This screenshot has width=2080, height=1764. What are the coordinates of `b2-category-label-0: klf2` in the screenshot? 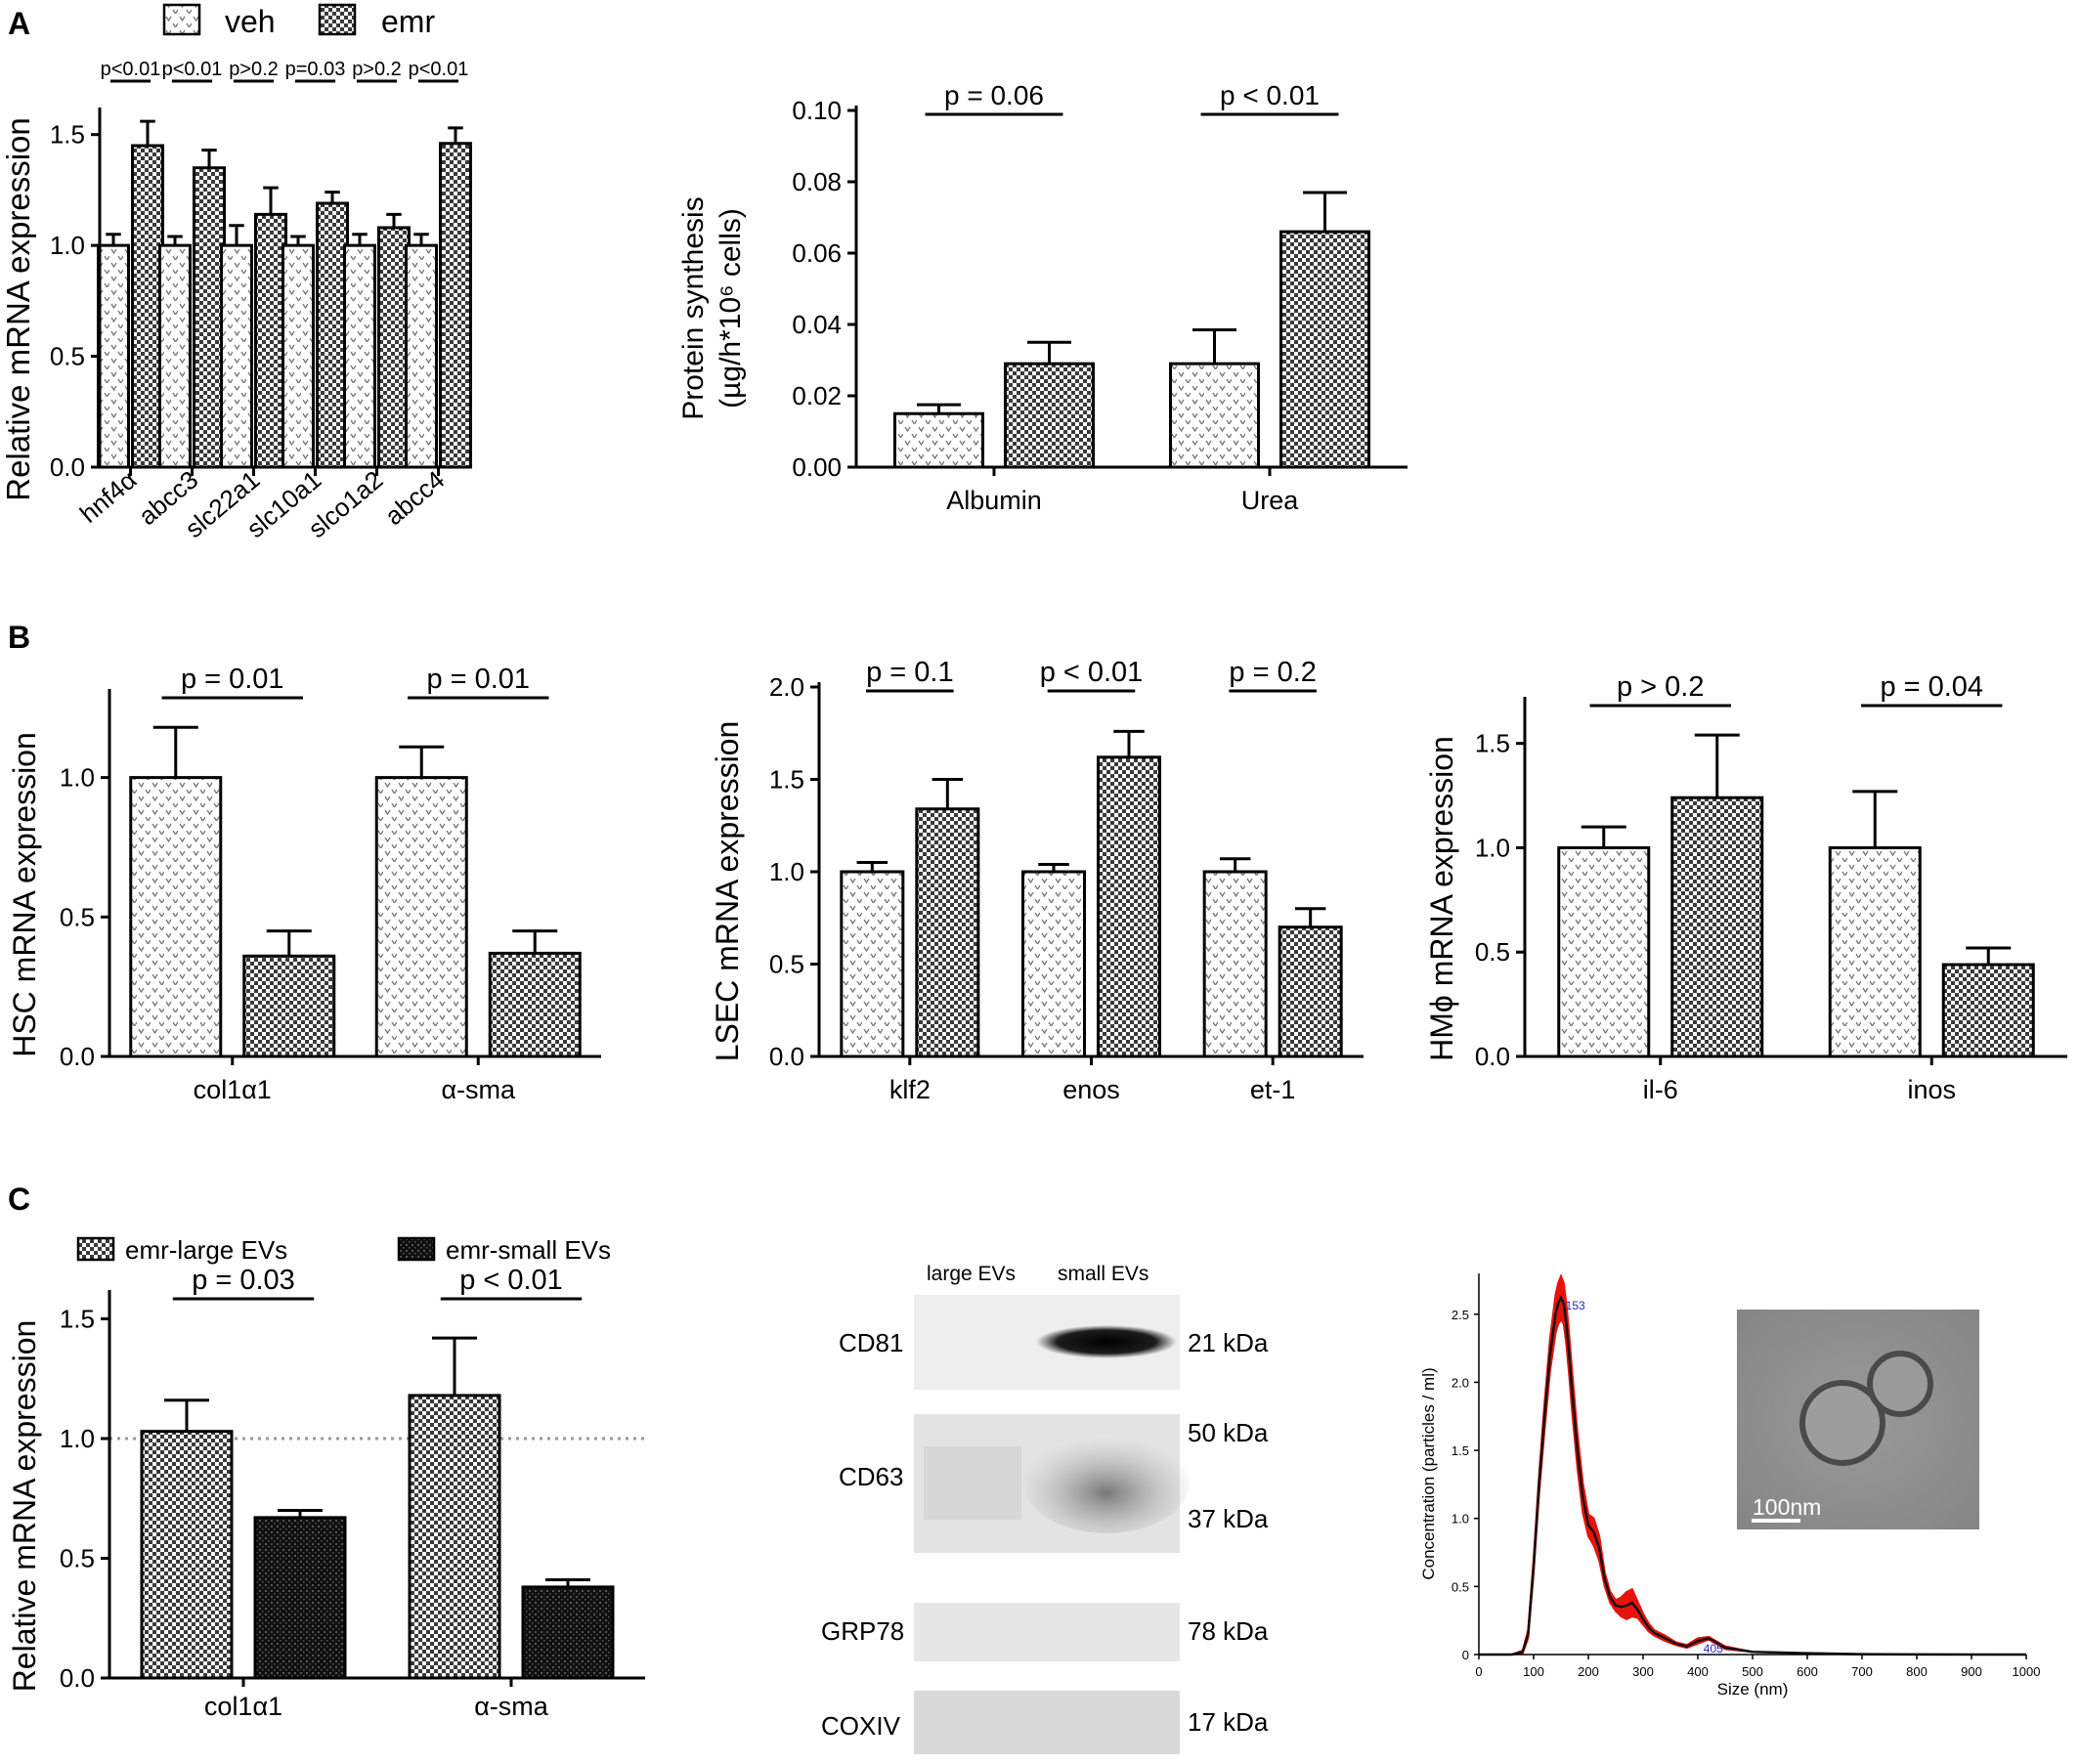 It's located at (910, 1089).